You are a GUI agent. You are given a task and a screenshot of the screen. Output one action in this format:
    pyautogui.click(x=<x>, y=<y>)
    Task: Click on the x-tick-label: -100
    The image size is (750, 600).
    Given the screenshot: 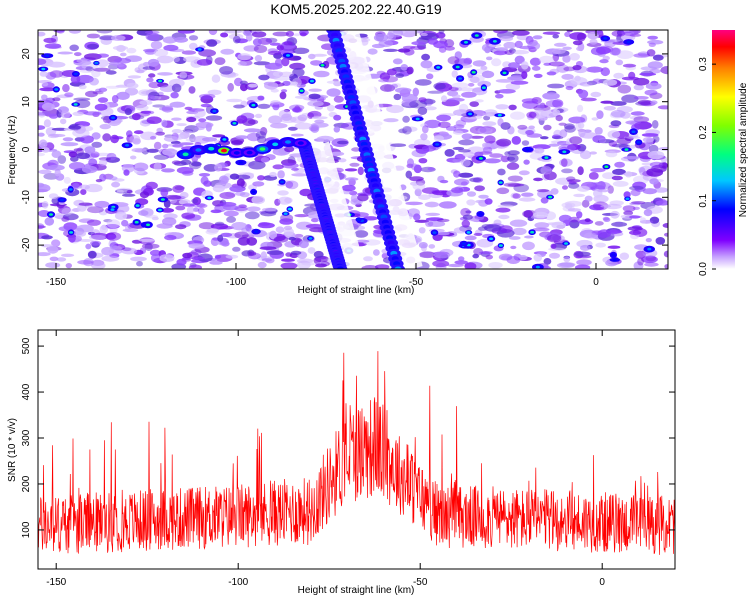 What is the action you would take?
    pyautogui.click(x=236, y=282)
    